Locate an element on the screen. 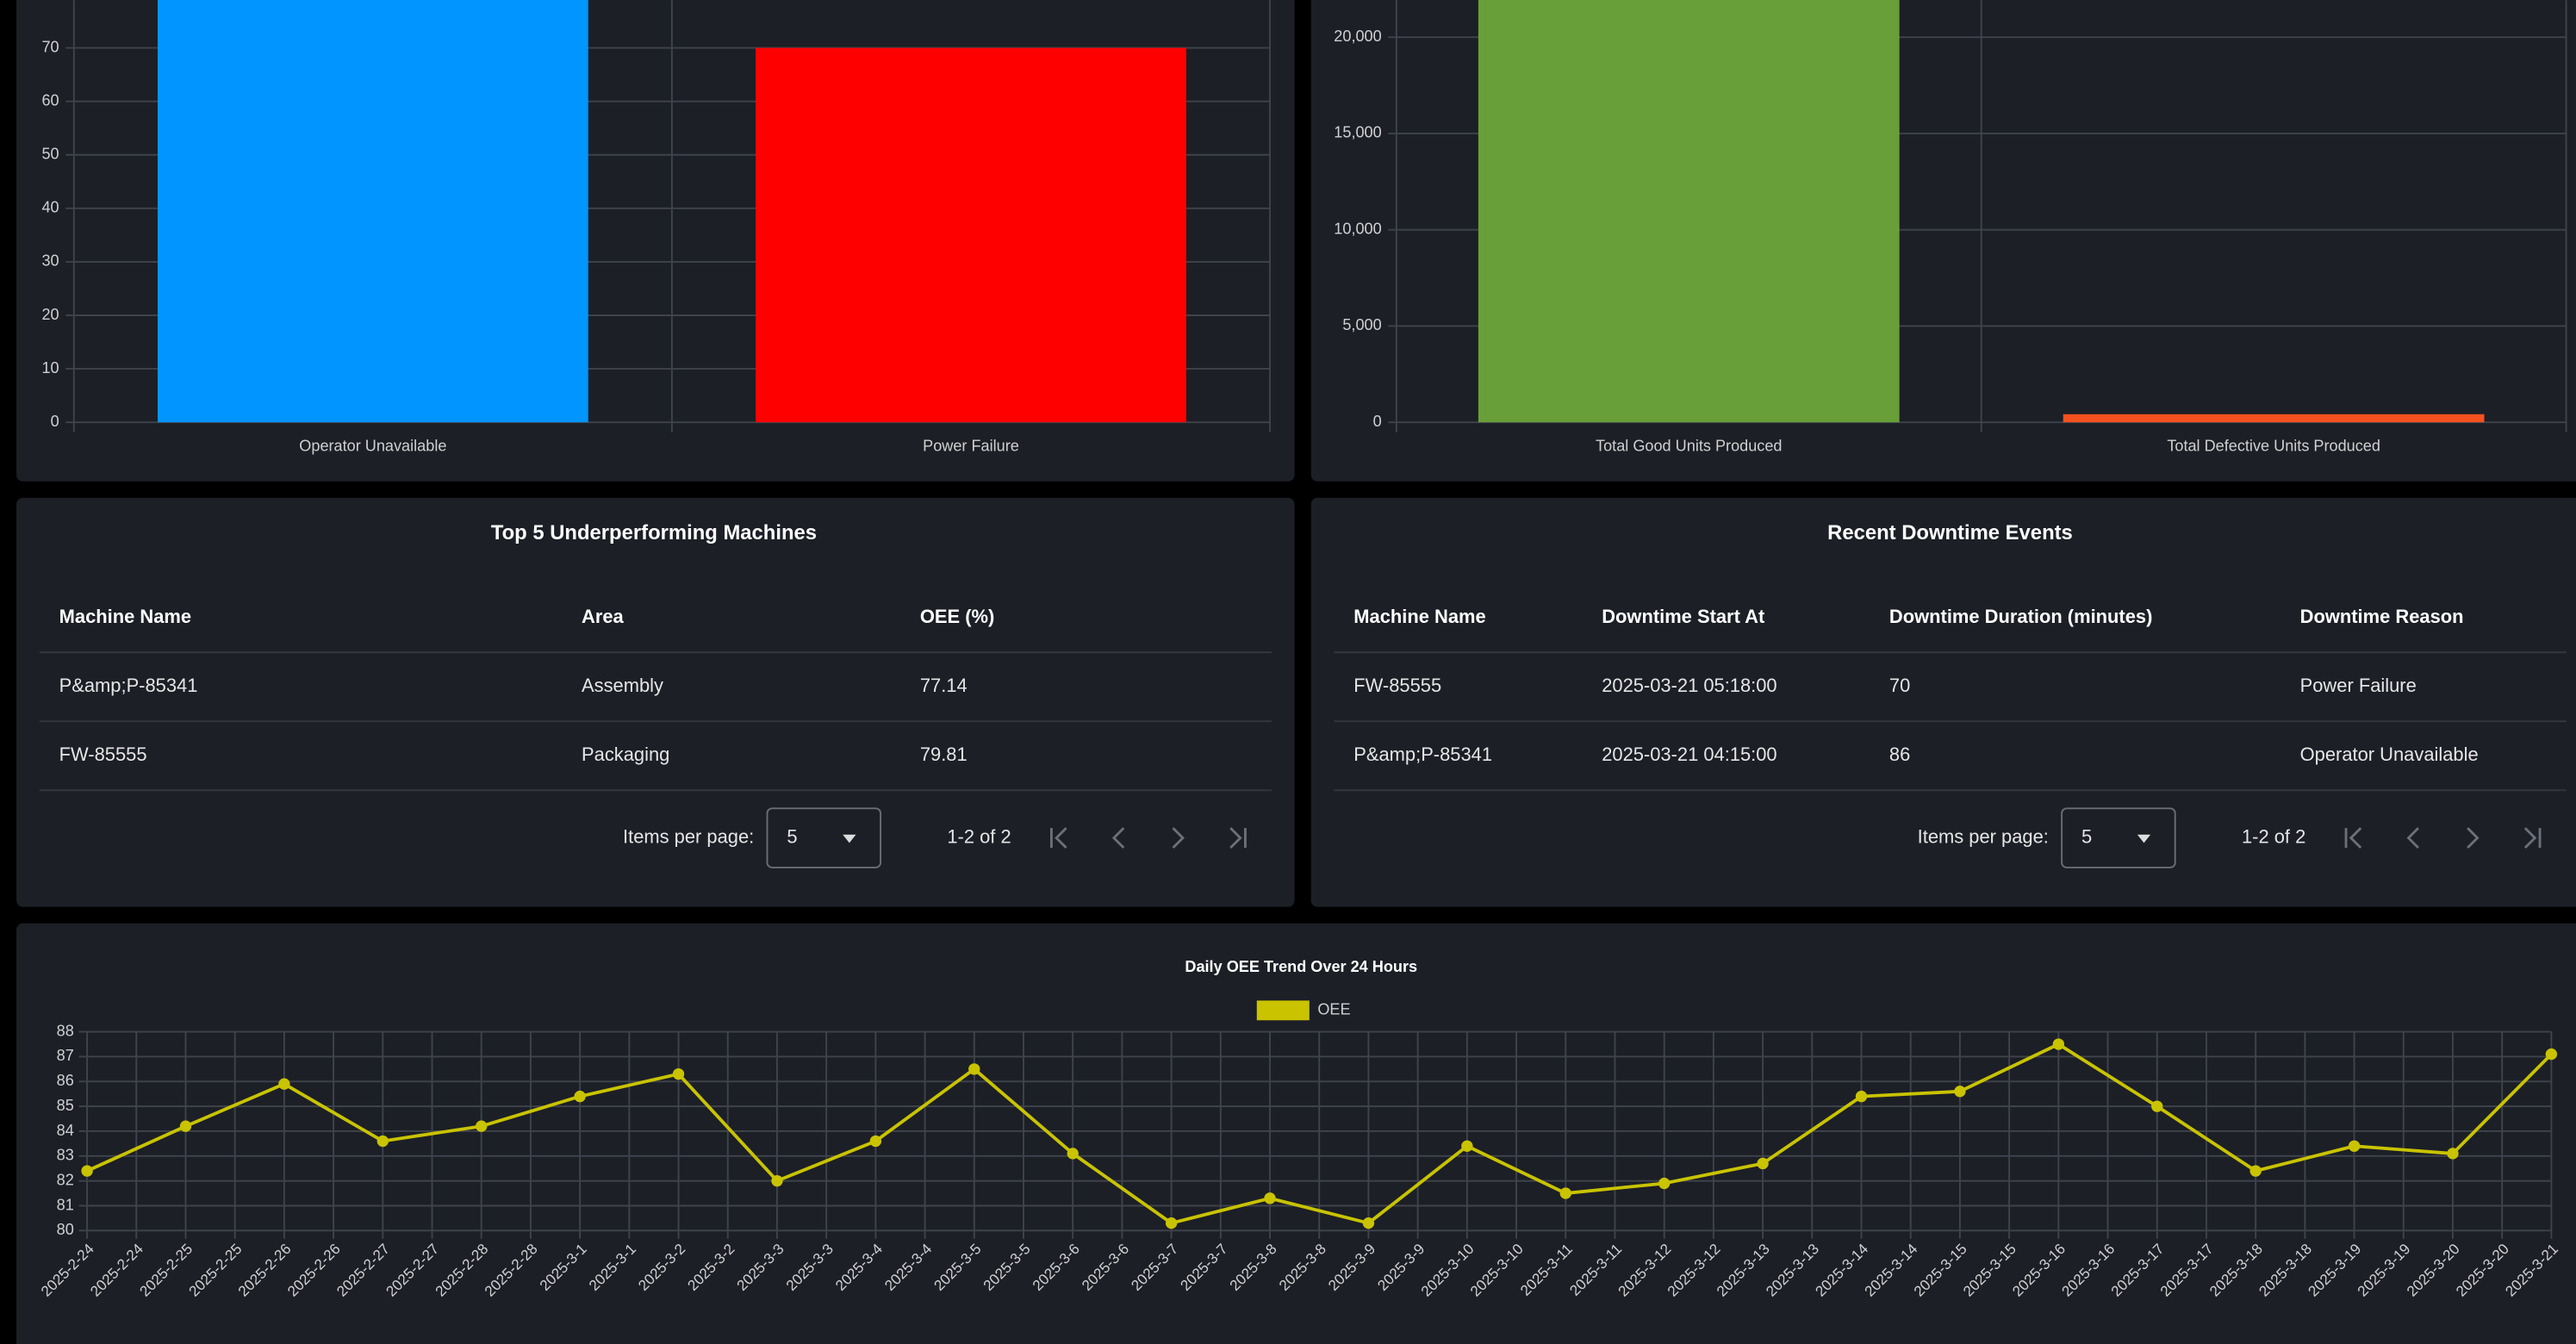 The width and height of the screenshot is (2576, 1344). y-tick-label: 85 is located at coordinates (66, 1105).